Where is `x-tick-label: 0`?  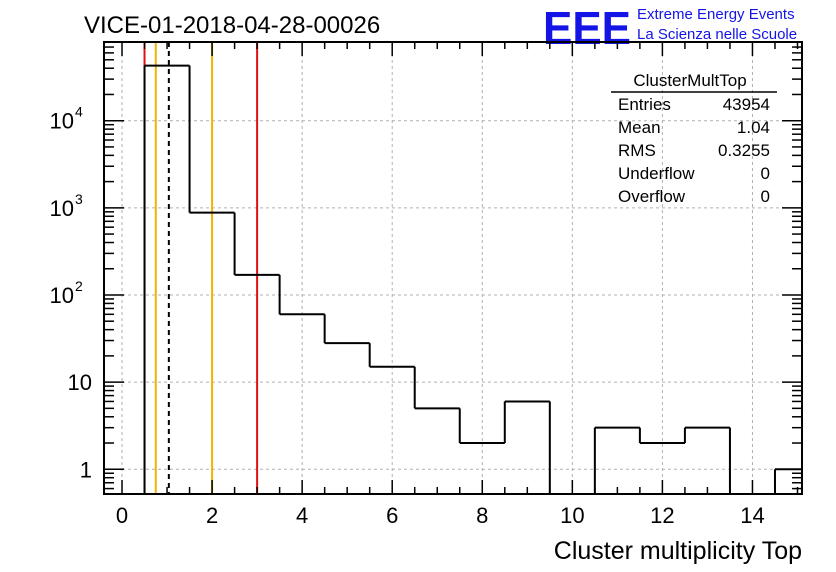
x-tick-label: 0 is located at coordinates (122, 515).